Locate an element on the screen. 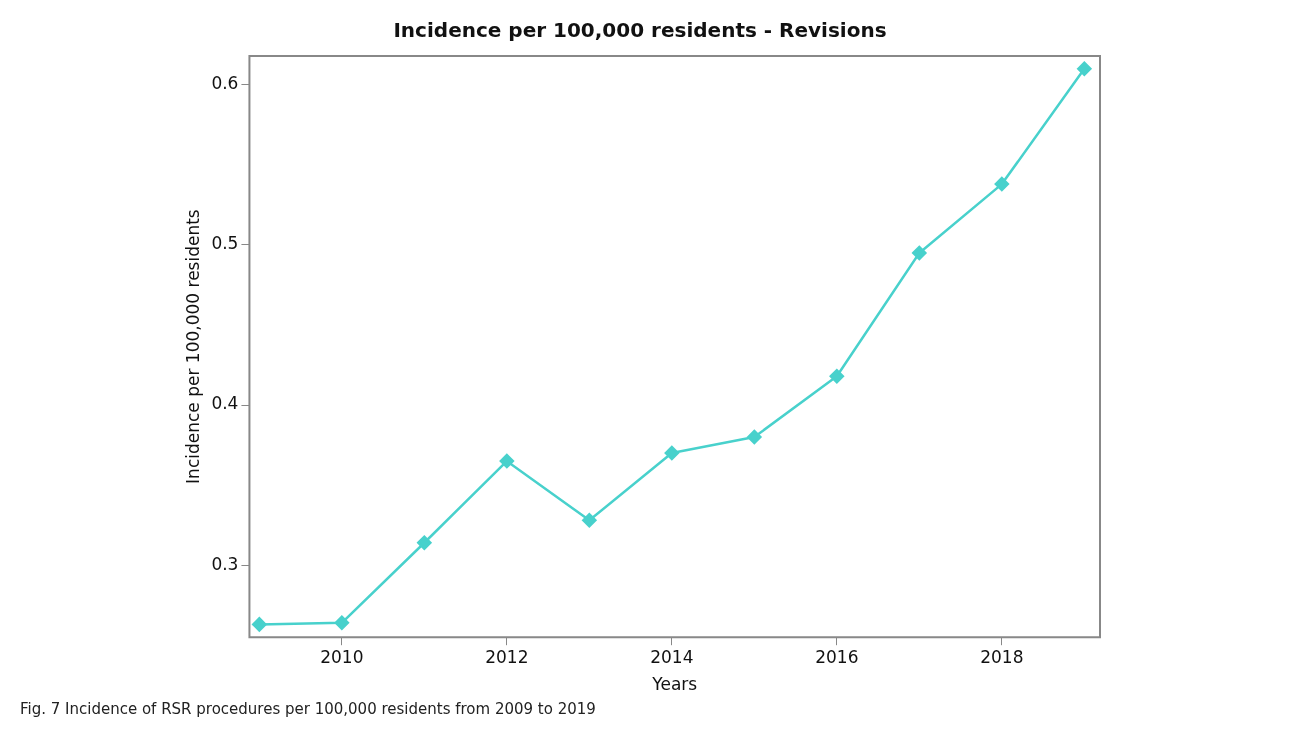 The width and height of the screenshot is (1290, 732). x-axis-title: Years is located at coordinates (674, 684).